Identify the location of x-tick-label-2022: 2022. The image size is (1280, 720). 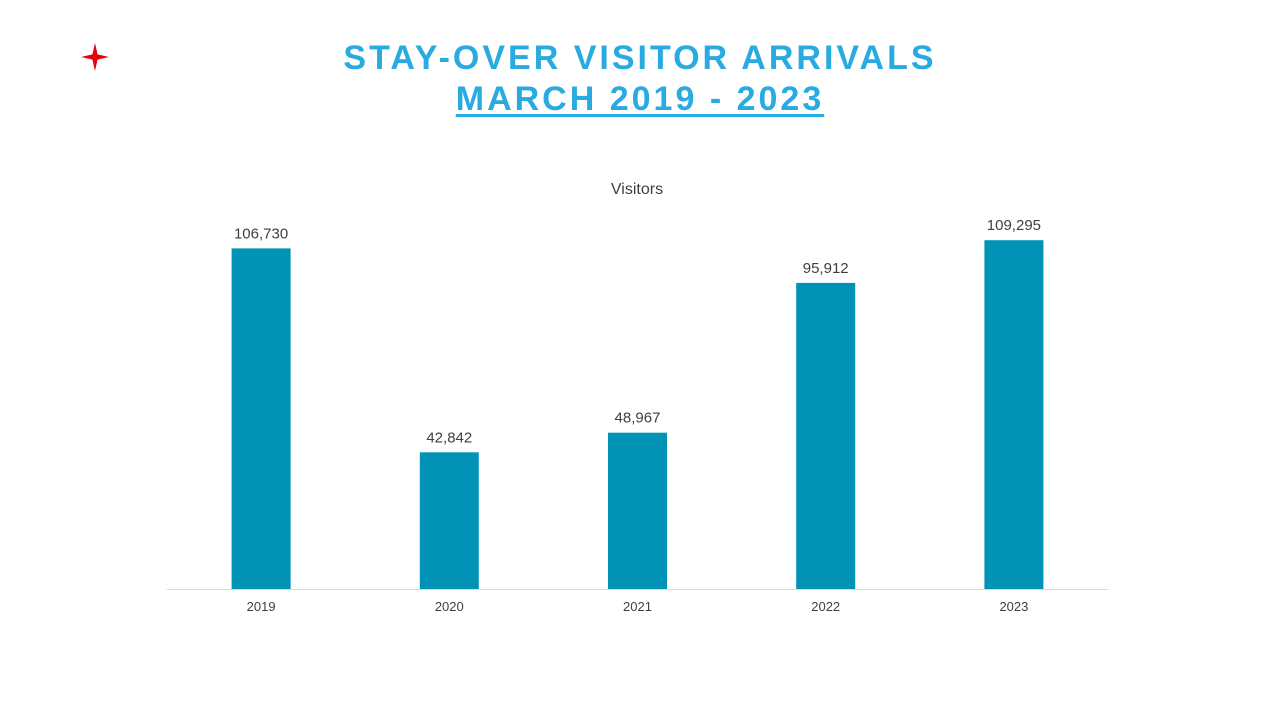
(825, 606).